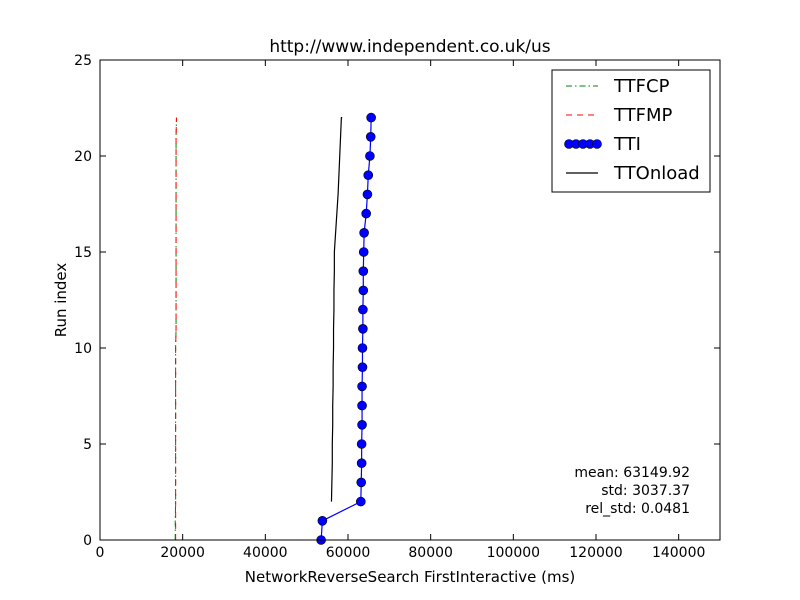 The width and height of the screenshot is (800, 600). Describe the element at coordinates (348, 553) in the screenshot. I see `x-tick-label: 60000` at that location.